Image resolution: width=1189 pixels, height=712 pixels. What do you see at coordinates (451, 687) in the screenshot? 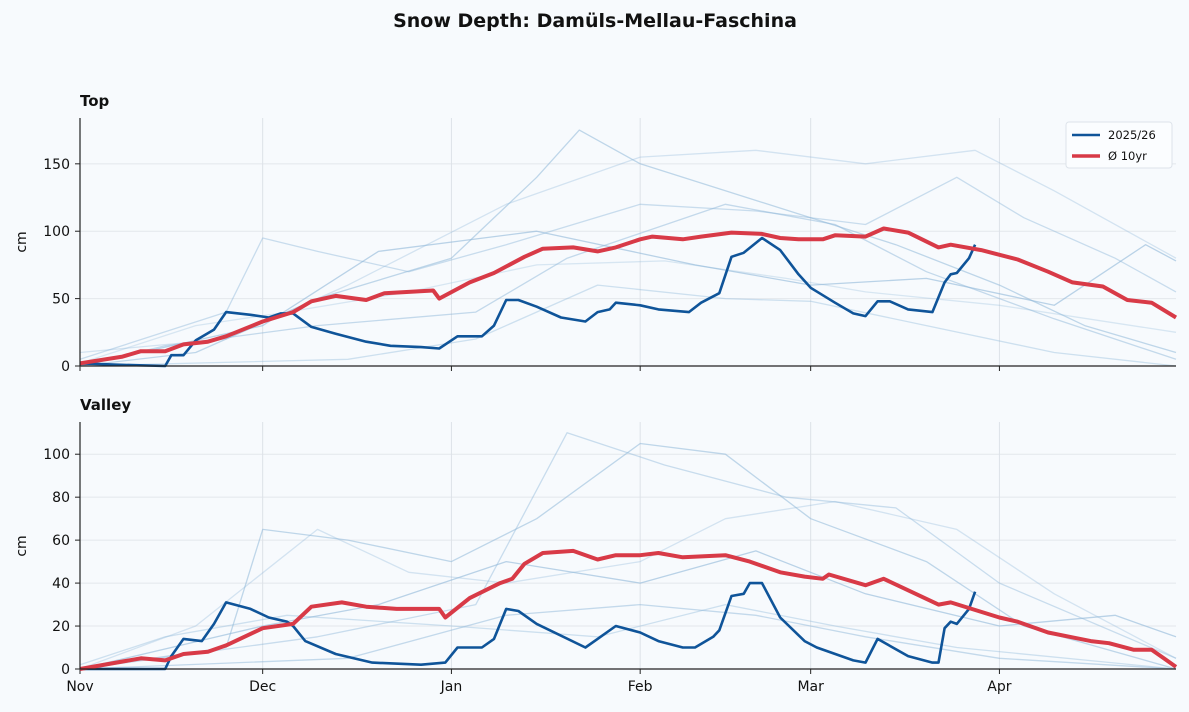
I see `x-tick-label: Jan` at bounding box center [451, 687].